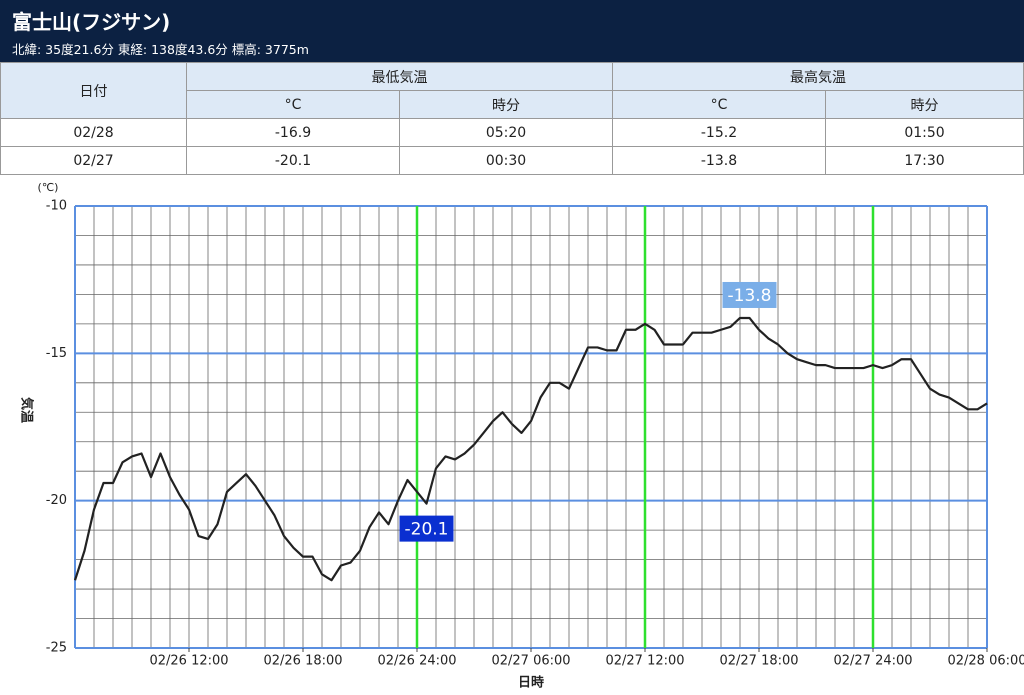 The image size is (1024, 695). I want to click on x-tick-label: 02/26 12:00, so click(188, 661).